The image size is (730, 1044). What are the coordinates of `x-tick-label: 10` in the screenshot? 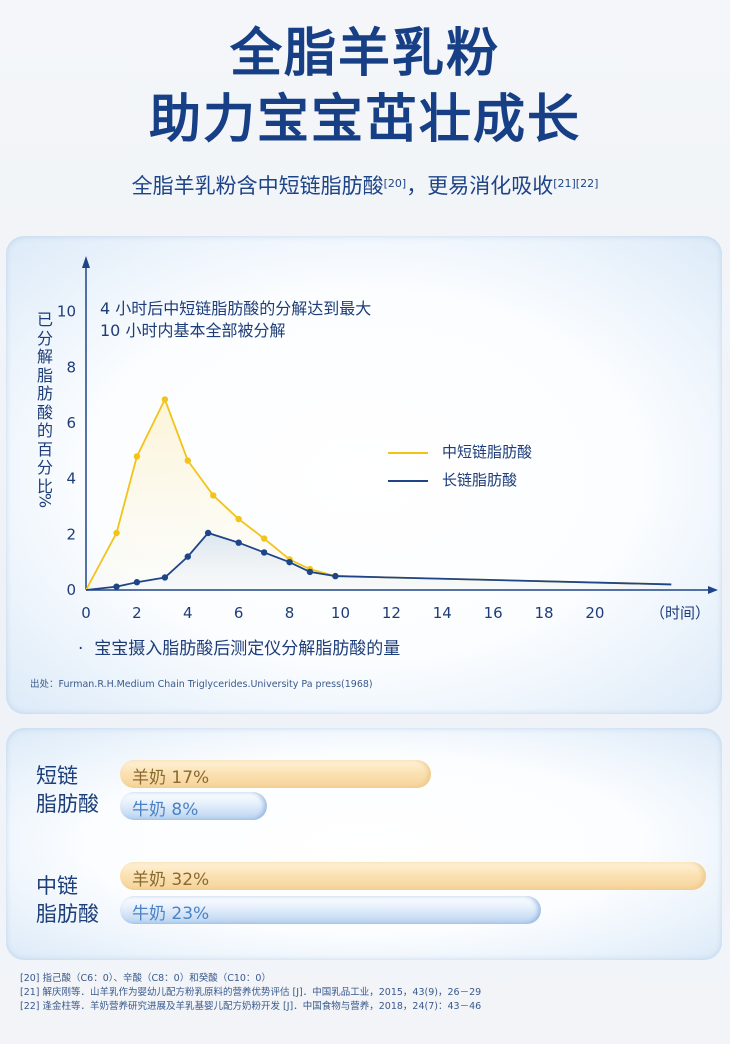 It's located at (340, 613).